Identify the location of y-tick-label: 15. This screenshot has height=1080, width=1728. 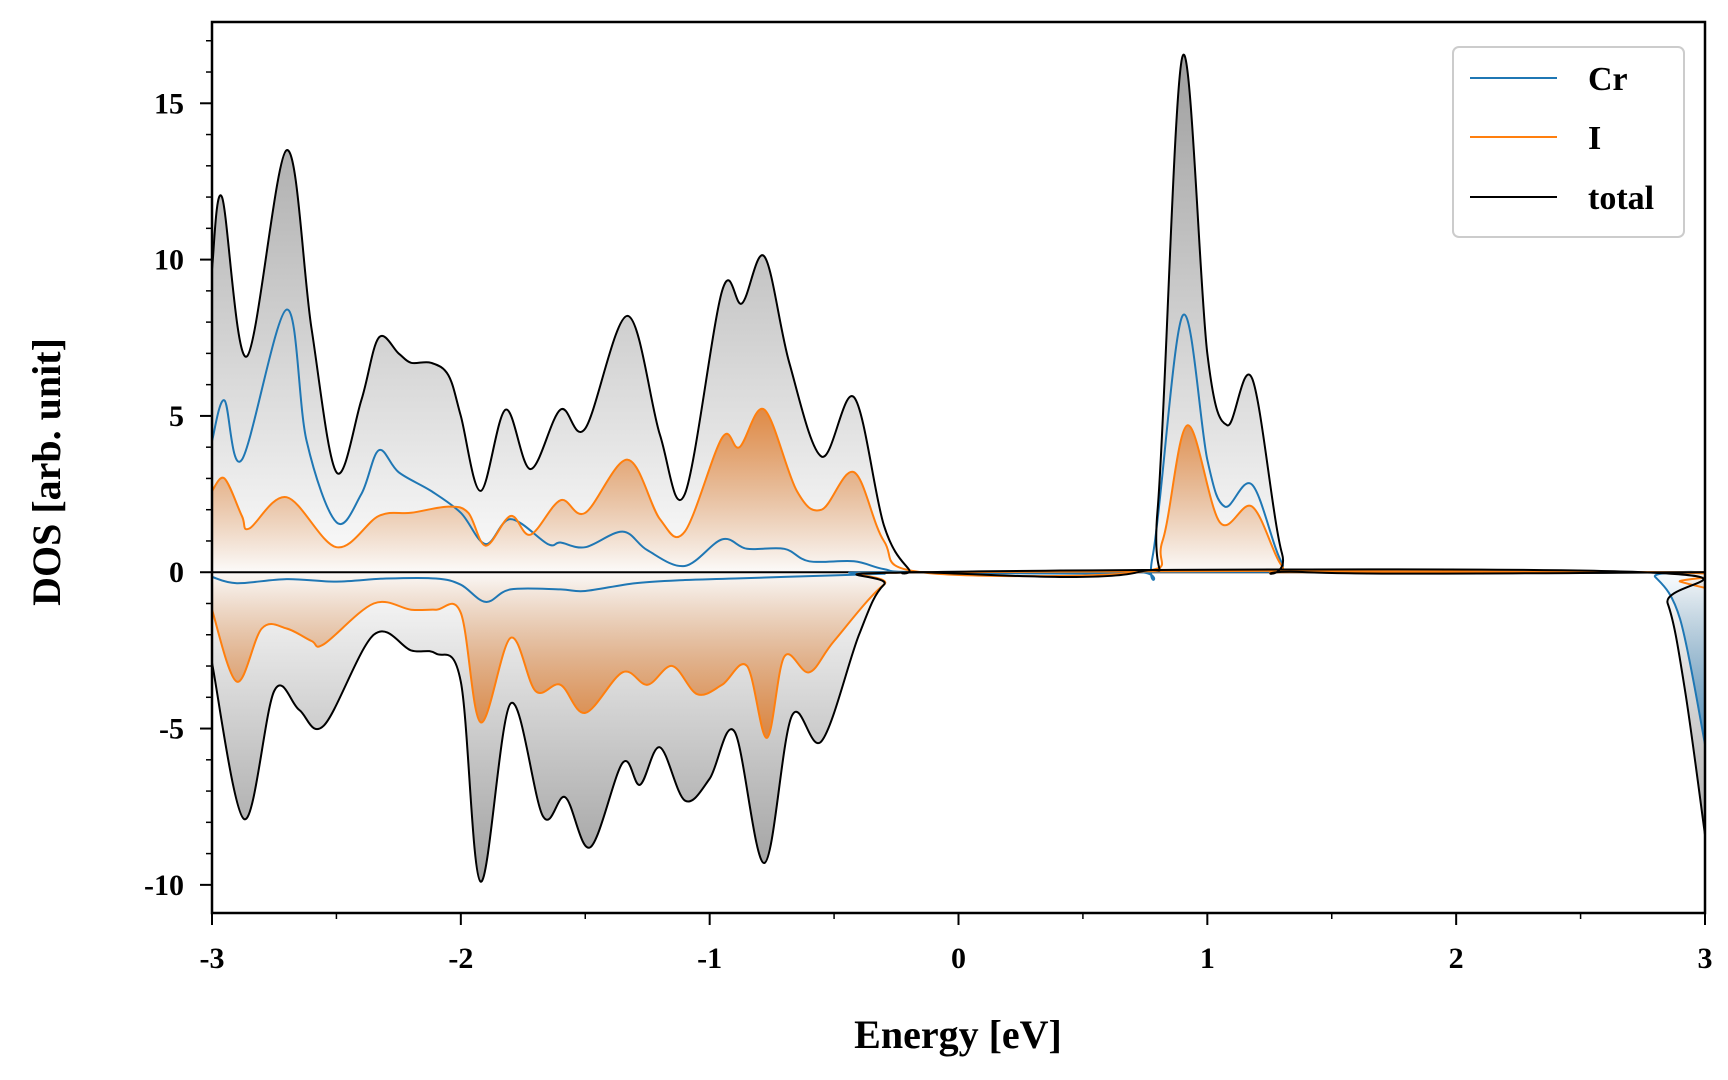
(169, 103).